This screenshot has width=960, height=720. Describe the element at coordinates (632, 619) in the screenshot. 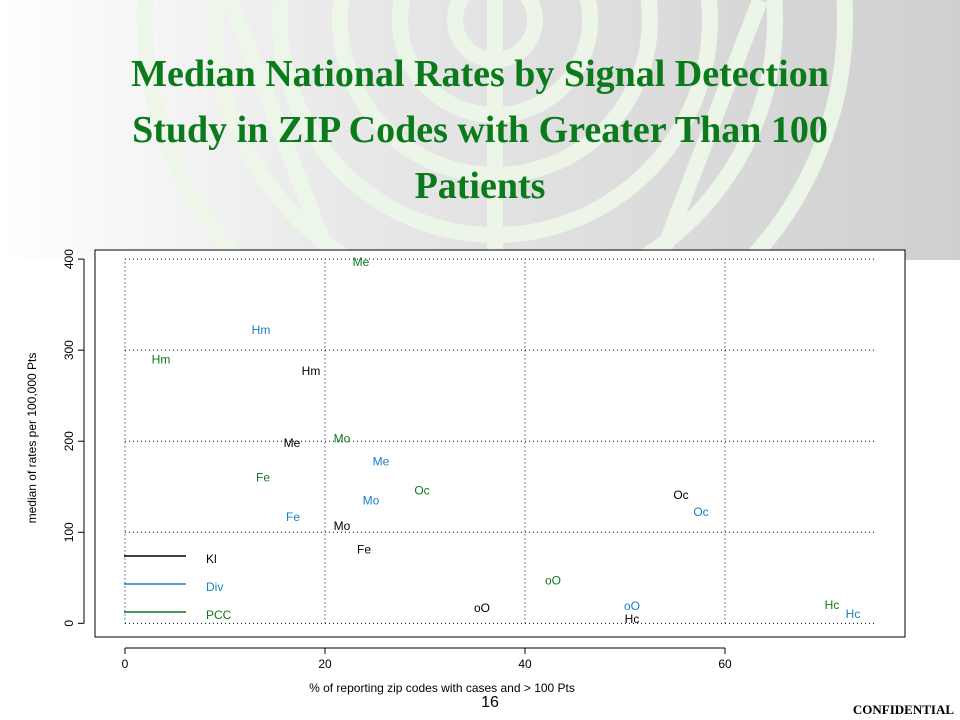

I see `point-kl-hc: Hc` at that location.